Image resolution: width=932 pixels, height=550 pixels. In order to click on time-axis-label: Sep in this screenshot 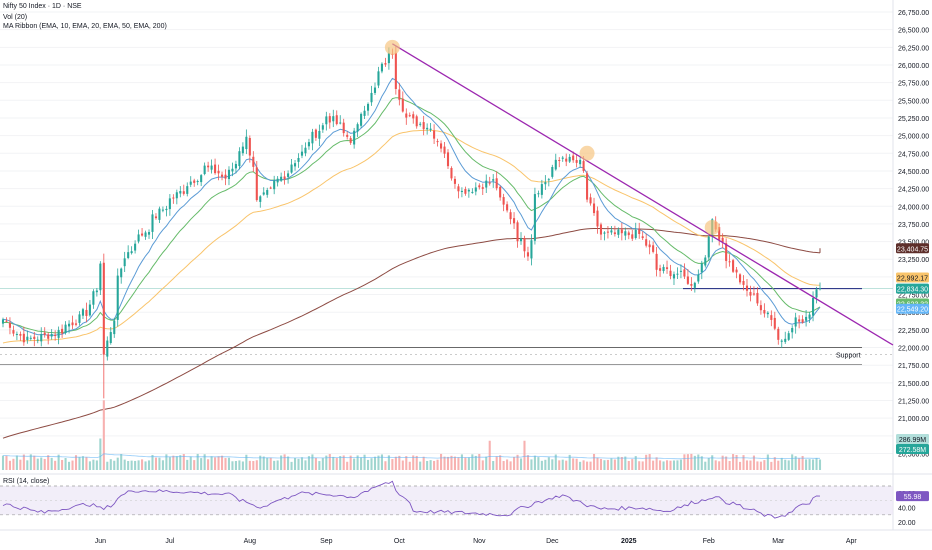, I will do `click(326, 541)`.